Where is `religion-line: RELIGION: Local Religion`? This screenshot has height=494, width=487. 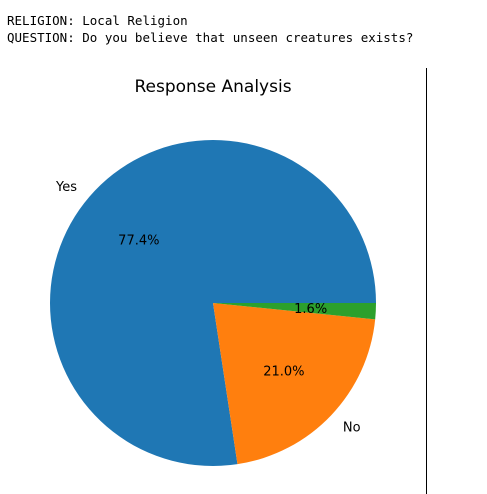
religion-line: RELIGION: Local Religion is located at coordinates (97, 20).